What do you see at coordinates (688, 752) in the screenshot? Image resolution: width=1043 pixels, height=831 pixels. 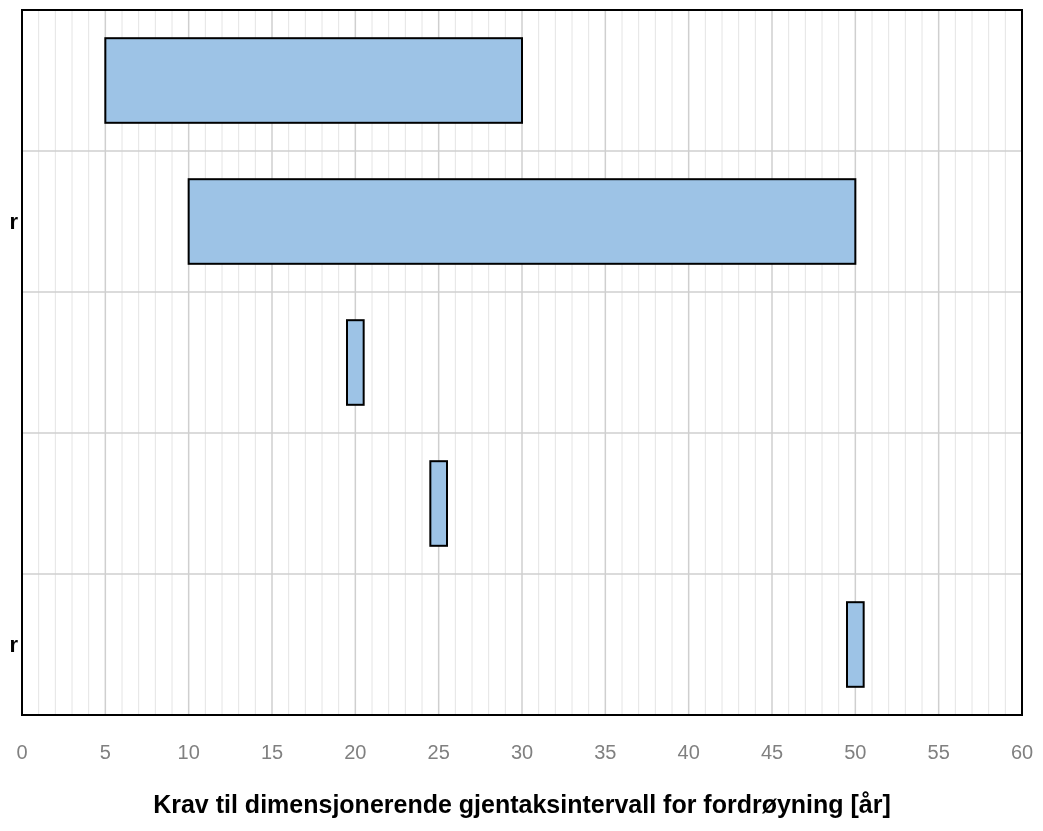 I see `x-tick-label: 40` at bounding box center [688, 752].